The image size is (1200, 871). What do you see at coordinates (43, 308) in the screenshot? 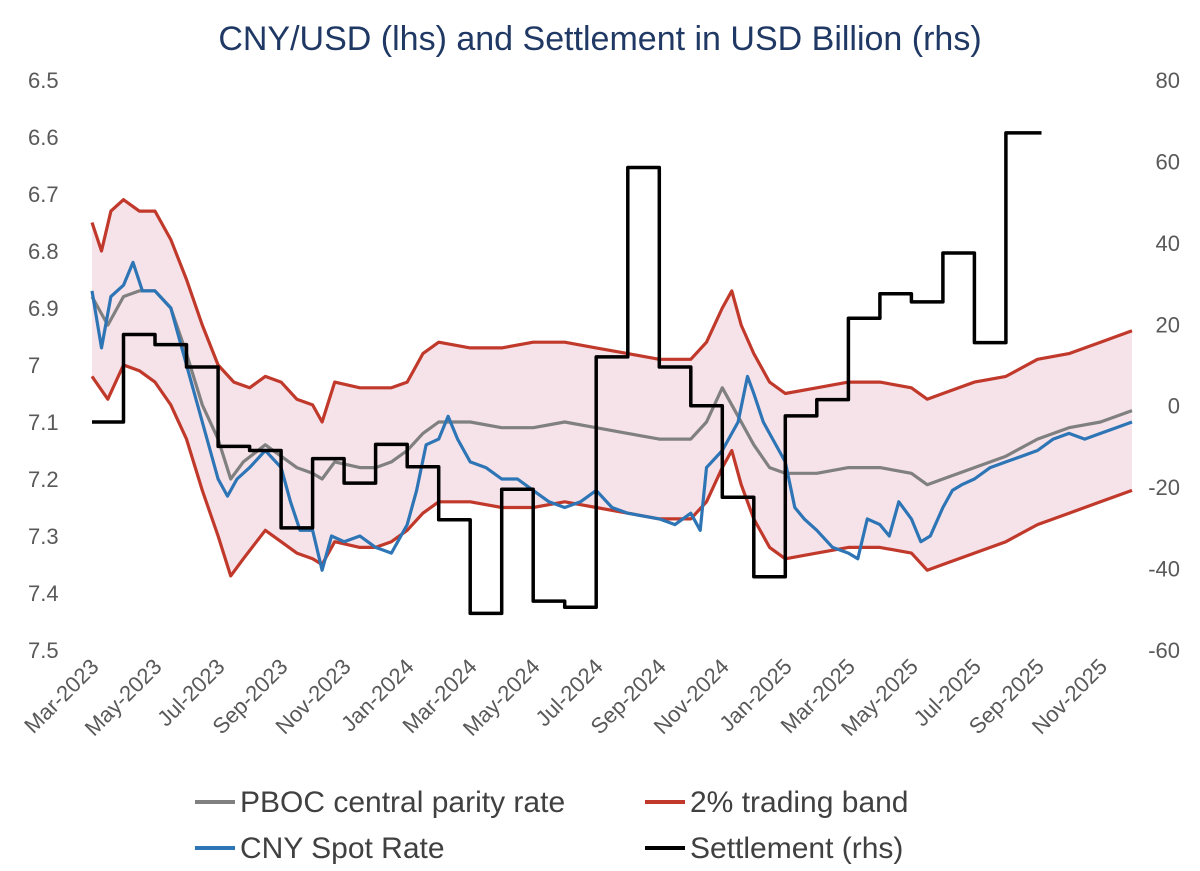
I see `left-tick-label: 6.9` at bounding box center [43, 308].